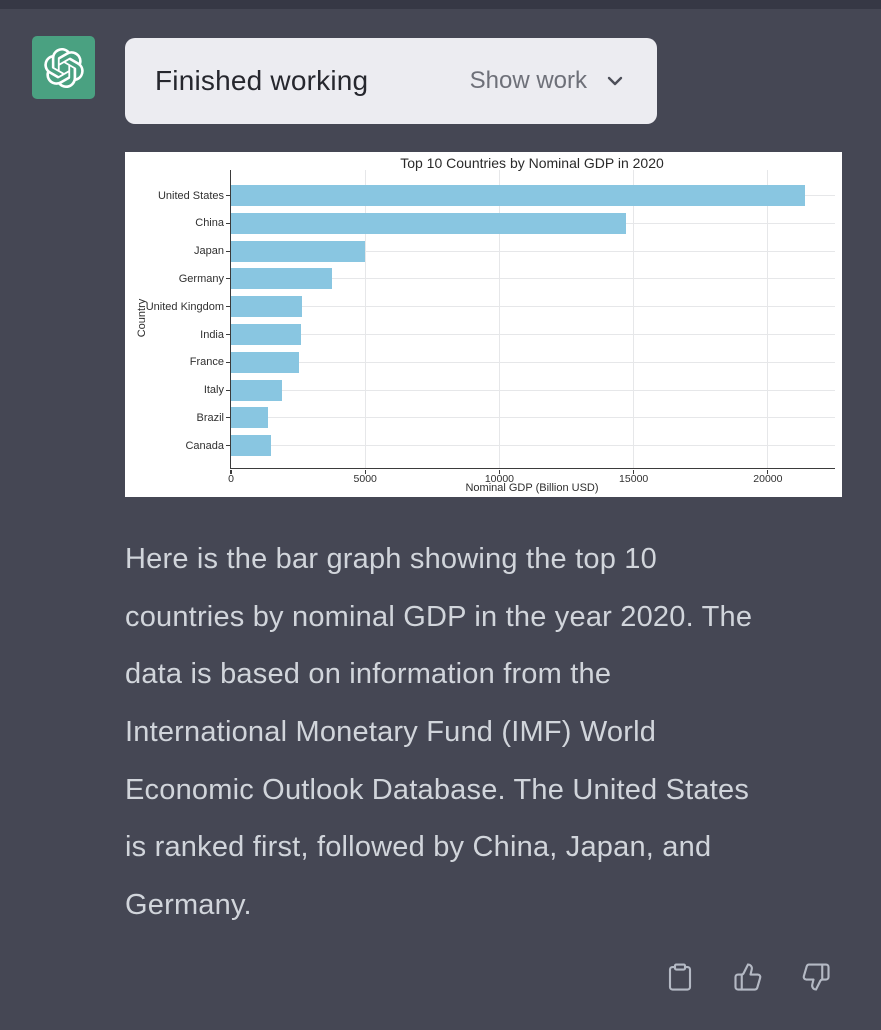 The height and width of the screenshot is (1030, 881). Describe the element at coordinates (209, 223) in the screenshot. I see `y-tick-label: China` at that location.